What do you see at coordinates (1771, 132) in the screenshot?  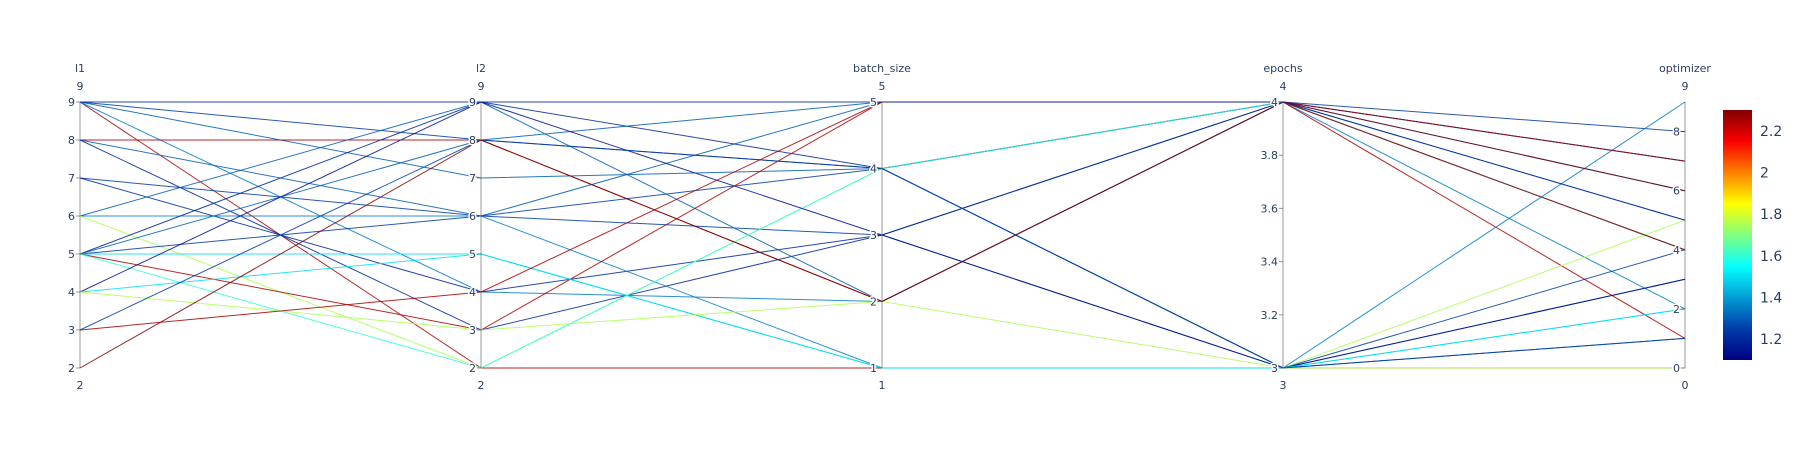 I see `colorbar-tick-label: 2.2` at bounding box center [1771, 132].